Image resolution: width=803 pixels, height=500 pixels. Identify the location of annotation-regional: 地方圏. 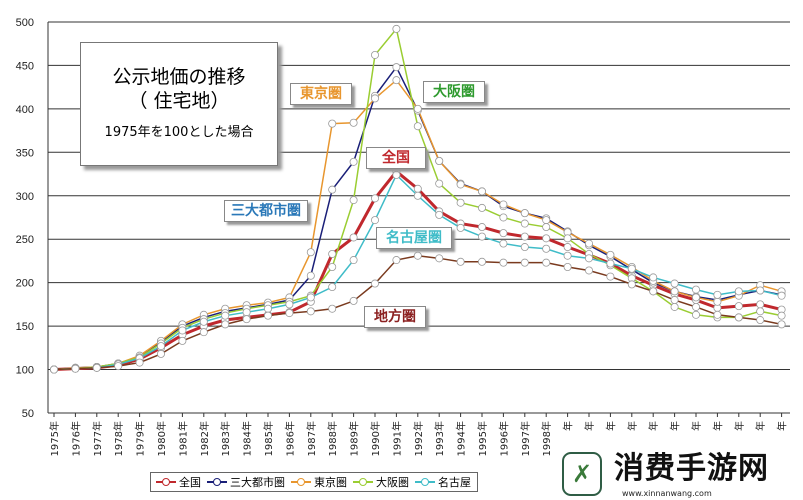
(395, 317).